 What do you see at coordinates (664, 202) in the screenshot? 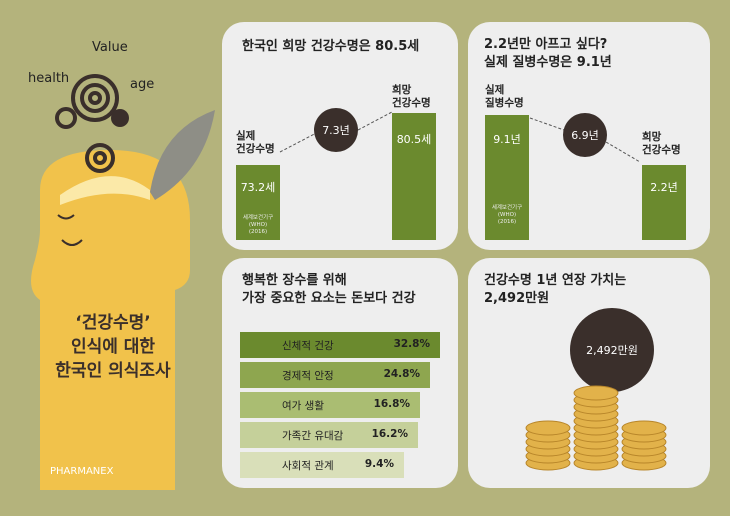
I see `bar: 2.2년` at bounding box center [664, 202].